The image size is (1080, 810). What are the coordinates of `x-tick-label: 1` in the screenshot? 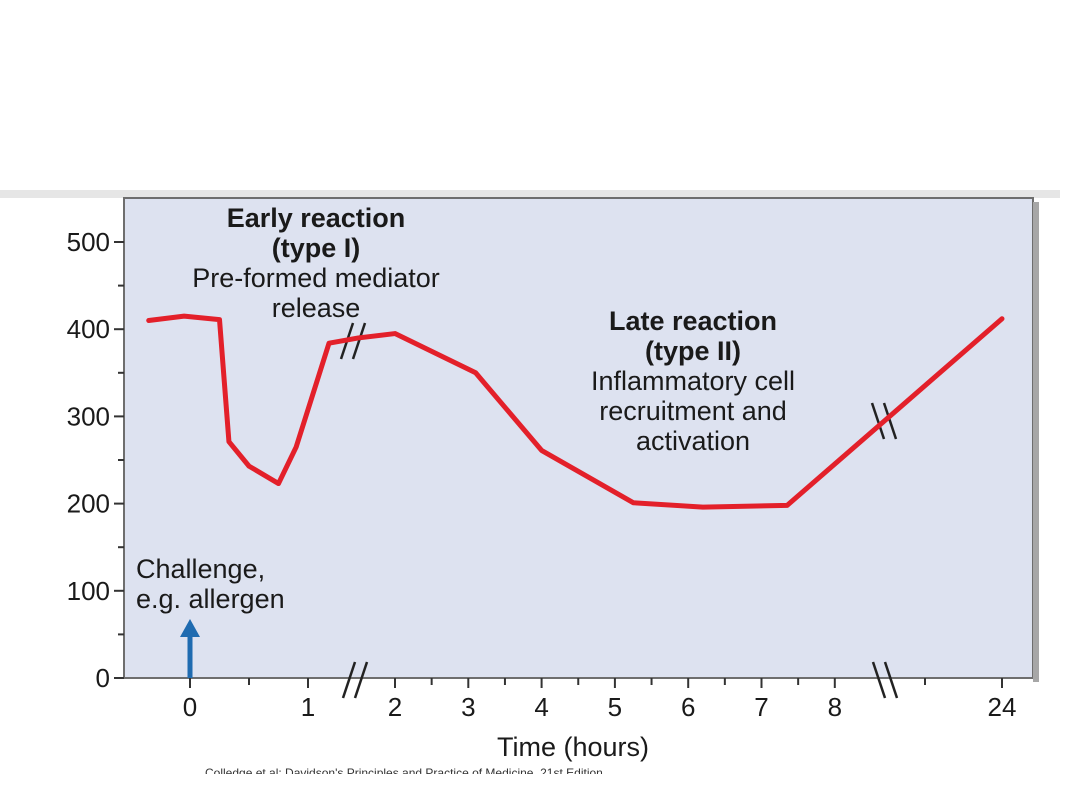 It's located at (308, 707).